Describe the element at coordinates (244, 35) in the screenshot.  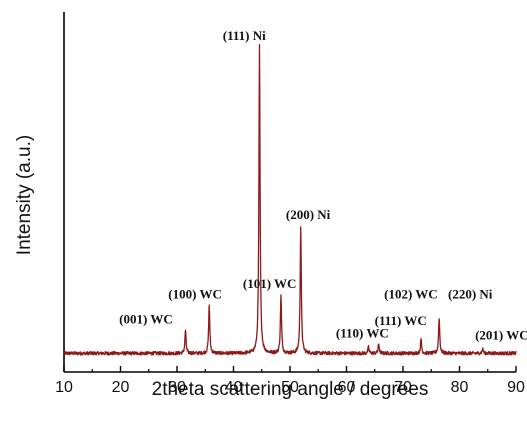
I see `peak-label: (111) Ni` at that location.